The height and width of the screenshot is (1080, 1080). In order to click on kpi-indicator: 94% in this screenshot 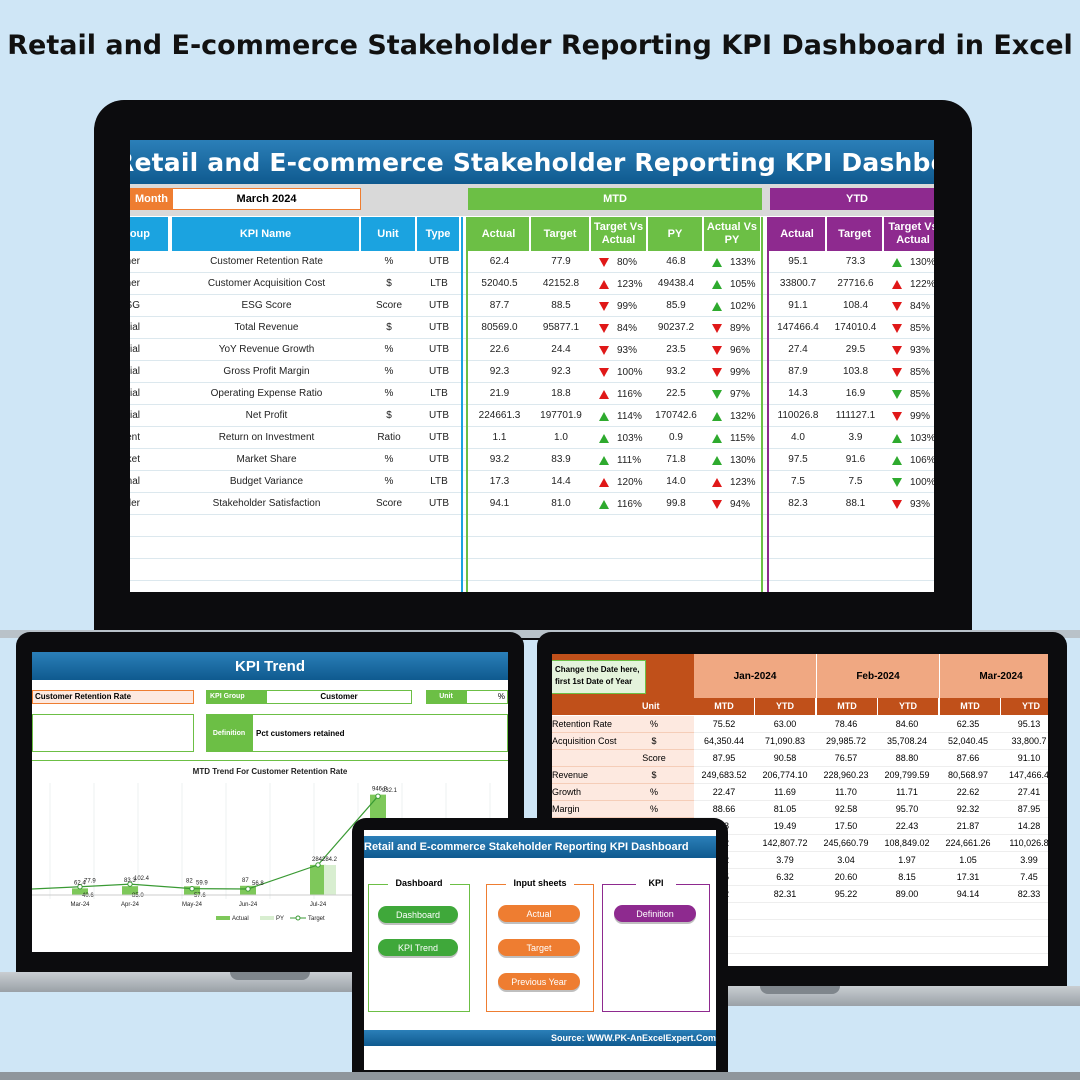, I will do `click(737, 504)`.